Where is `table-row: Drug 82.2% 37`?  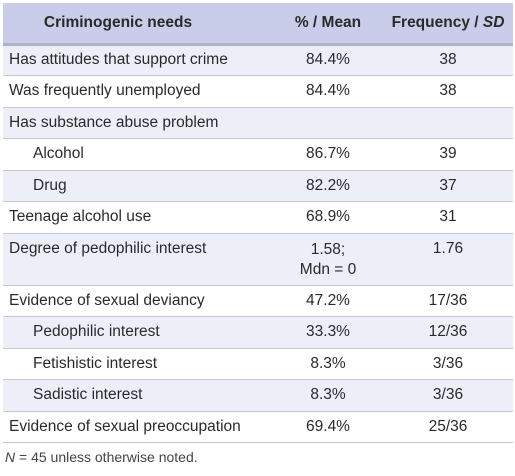 table-row: Drug 82.2% 37 is located at coordinates (258, 186).